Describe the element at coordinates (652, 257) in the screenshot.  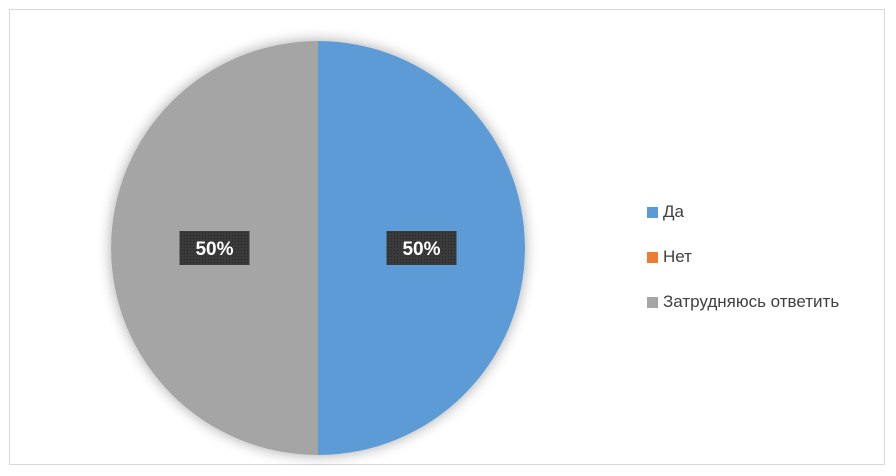
I see `legend-swatch-no` at that location.